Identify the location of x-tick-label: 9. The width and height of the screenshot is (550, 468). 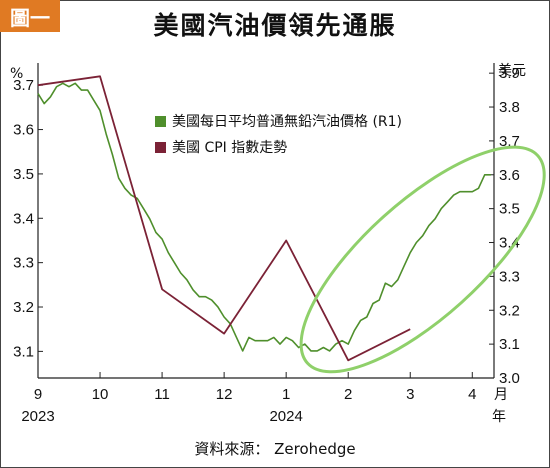
(38, 394).